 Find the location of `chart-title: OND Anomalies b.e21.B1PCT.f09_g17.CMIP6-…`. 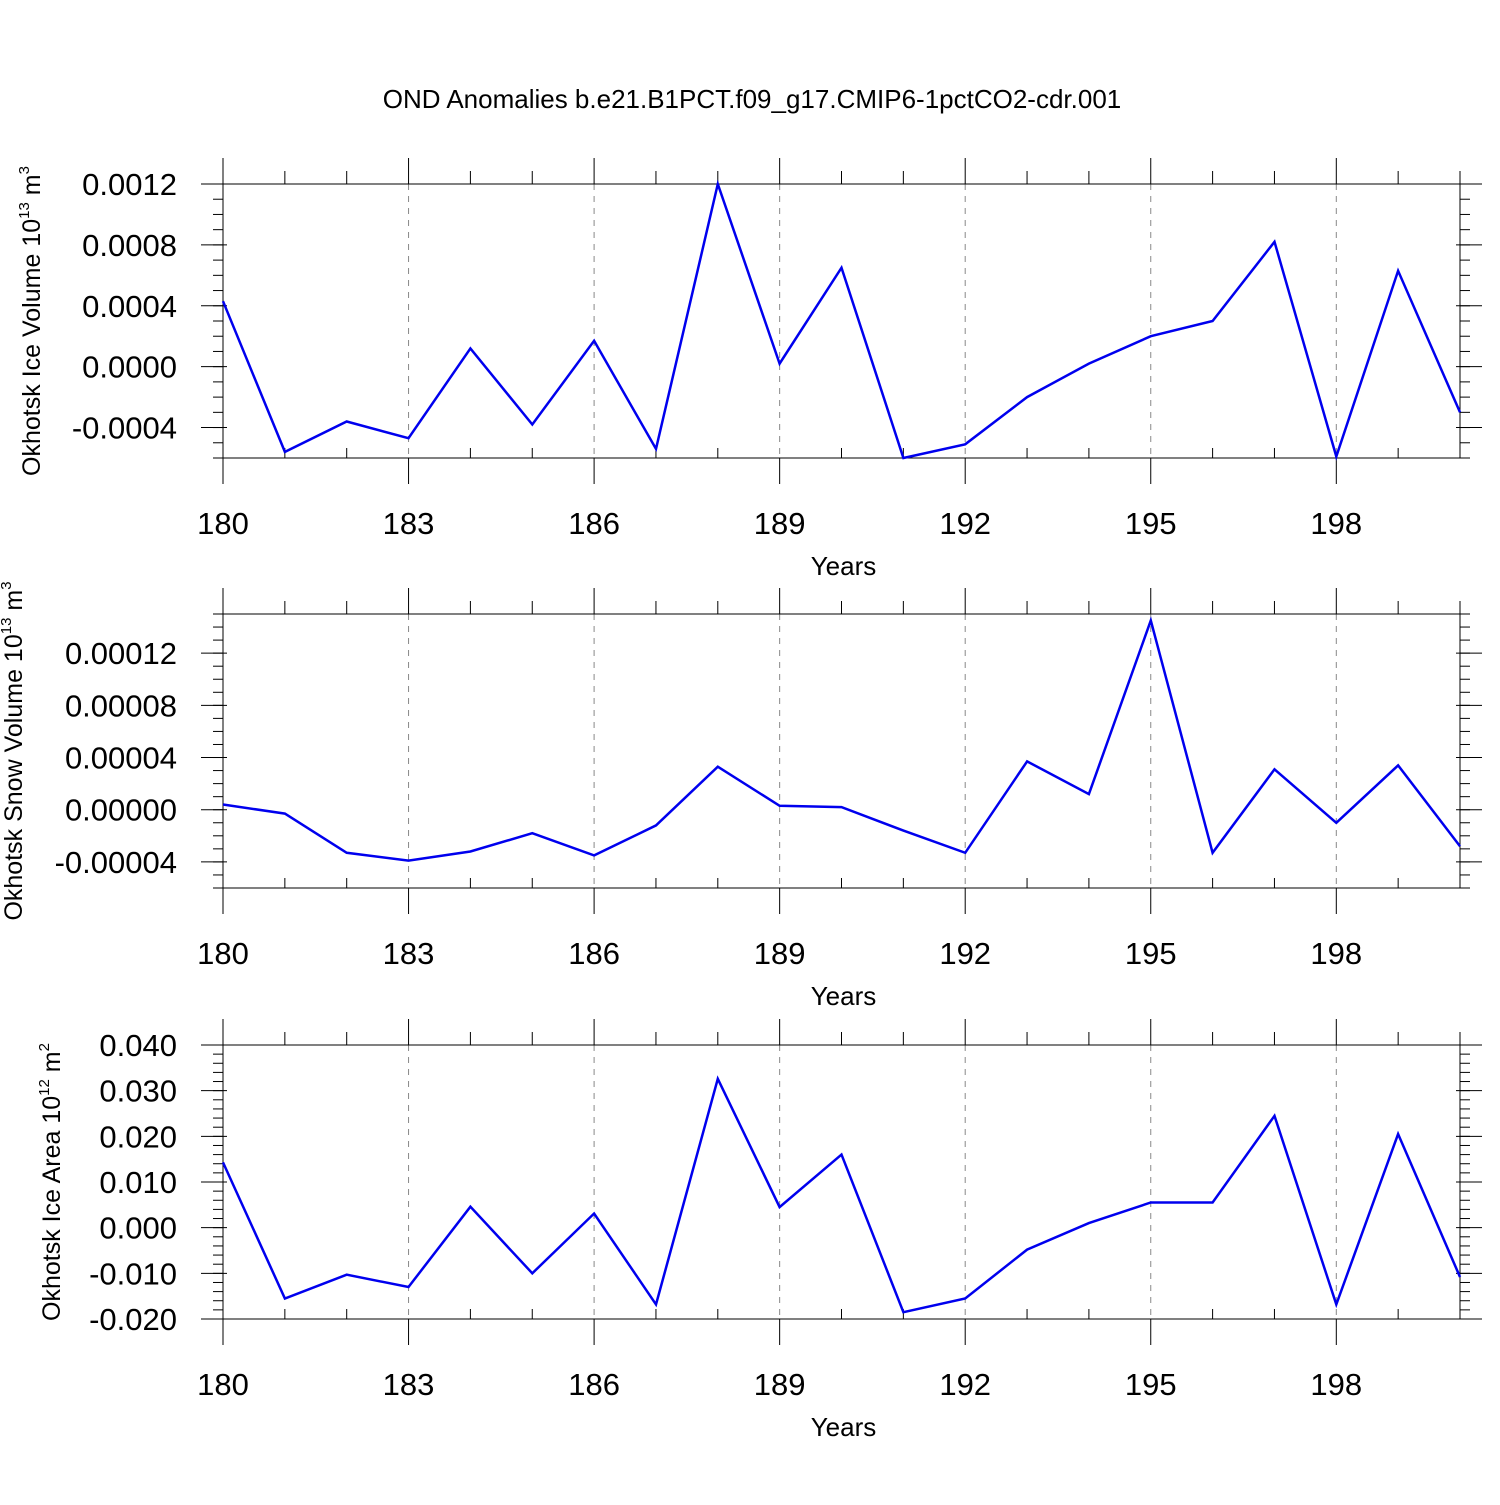

chart-title: OND Anomalies b.e21.B1PCT.f09_g17.CMIP6-… is located at coordinates (752, 99).